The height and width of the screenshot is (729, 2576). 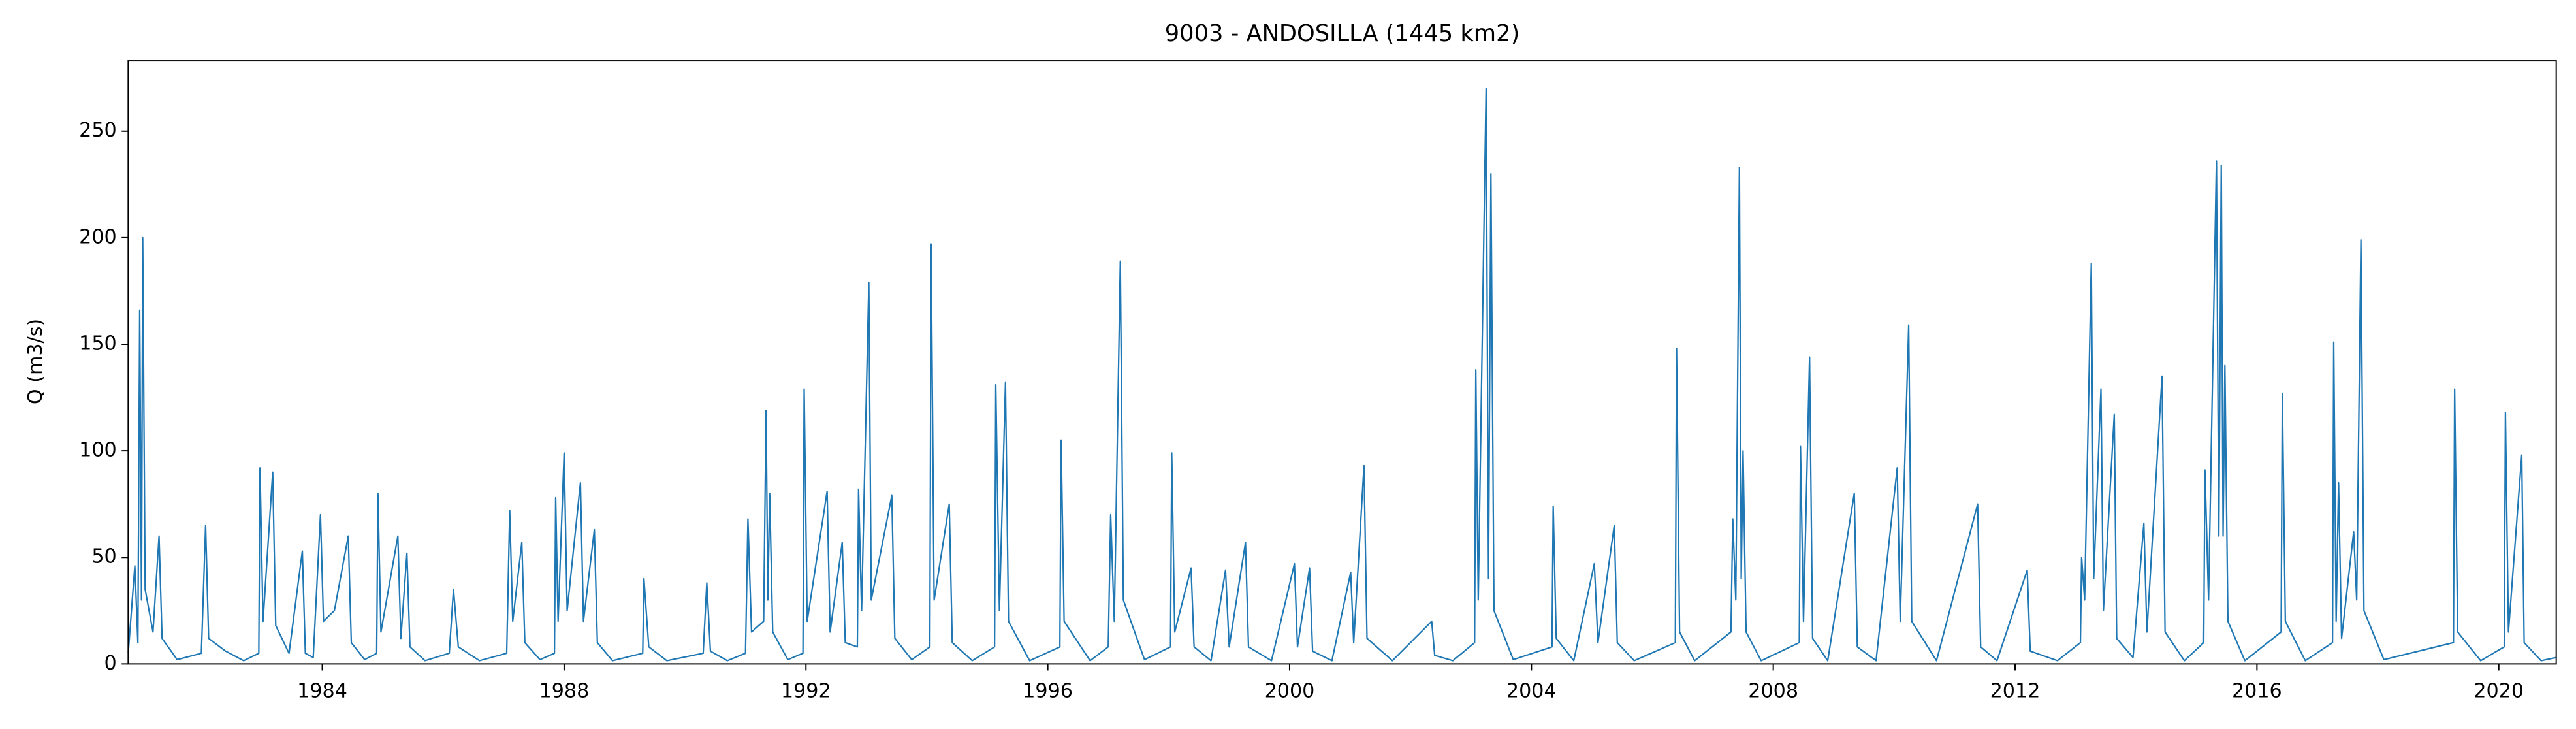 What do you see at coordinates (322, 691) in the screenshot?
I see `x-tick-label: 1984` at bounding box center [322, 691].